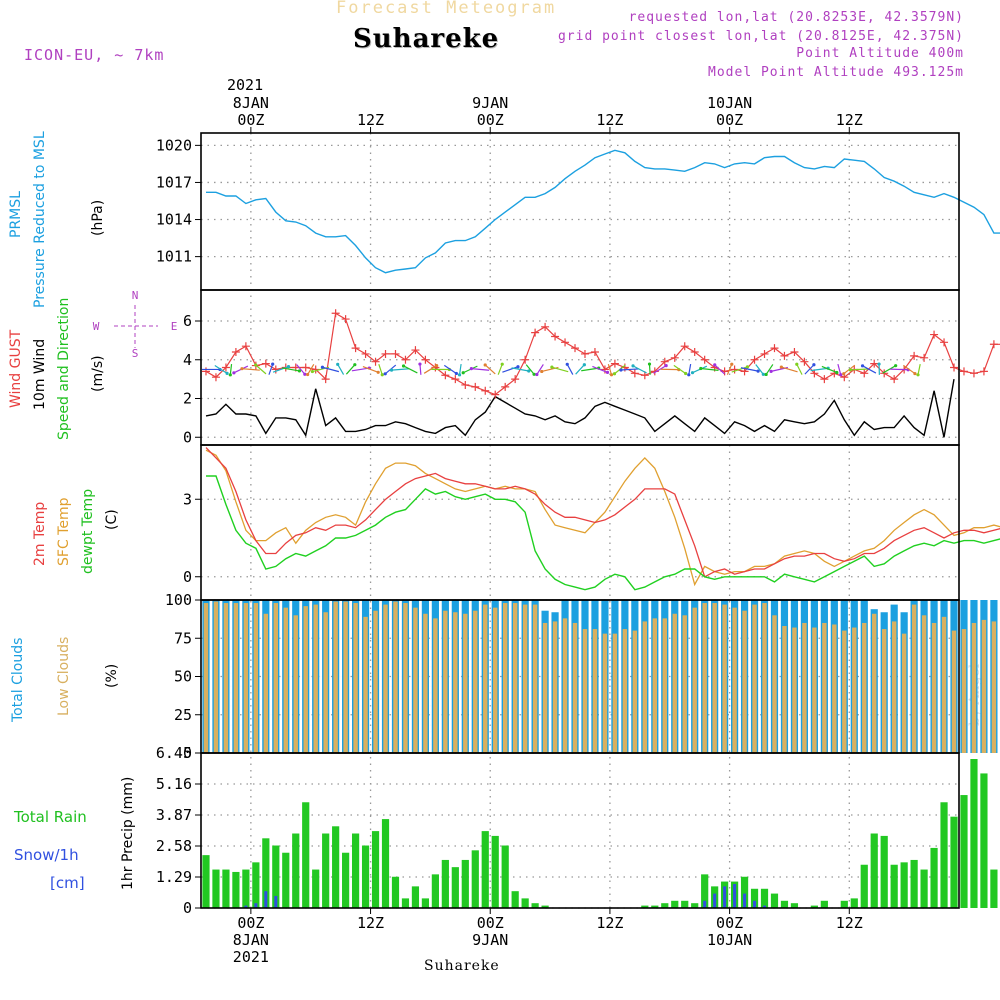 The height and width of the screenshot is (1000, 1000). Describe the element at coordinates (94, 55) in the screenshot. I see `model-name: ICON-EU, ~ 7km` at that location.